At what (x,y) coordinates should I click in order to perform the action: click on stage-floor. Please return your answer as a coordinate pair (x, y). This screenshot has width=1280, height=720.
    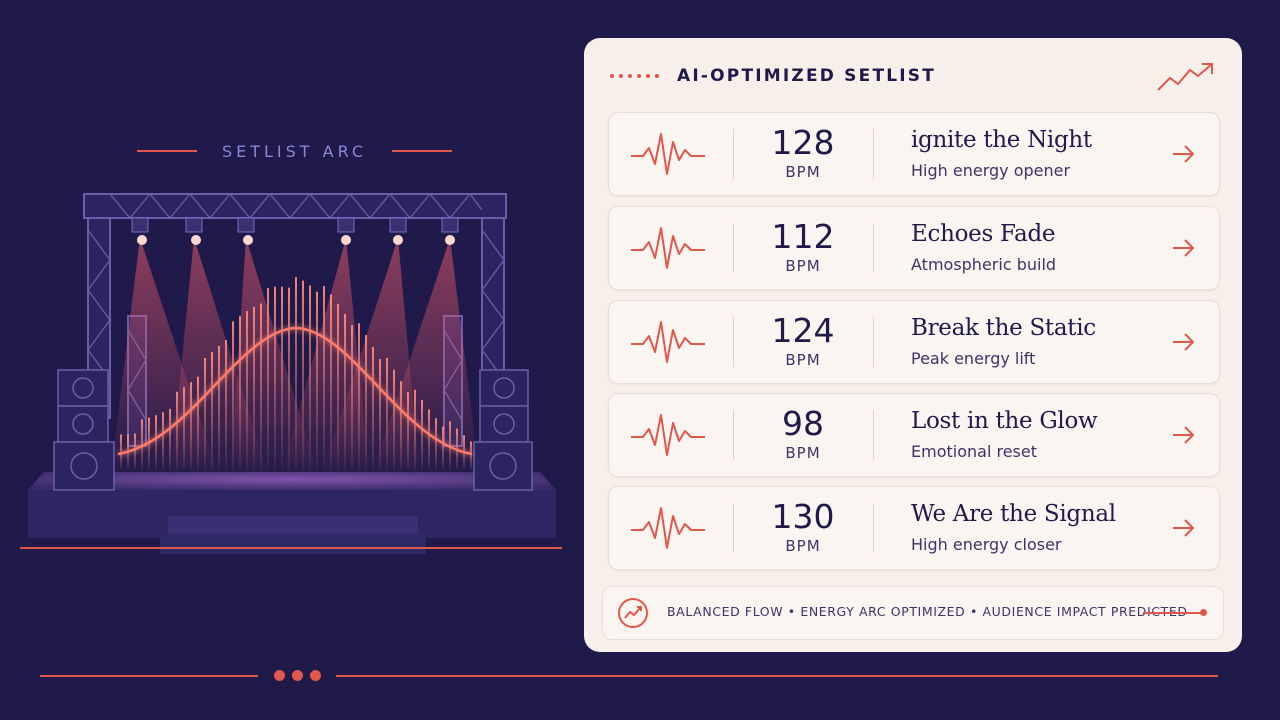
    Looking at the image, I should click on (292, 481).